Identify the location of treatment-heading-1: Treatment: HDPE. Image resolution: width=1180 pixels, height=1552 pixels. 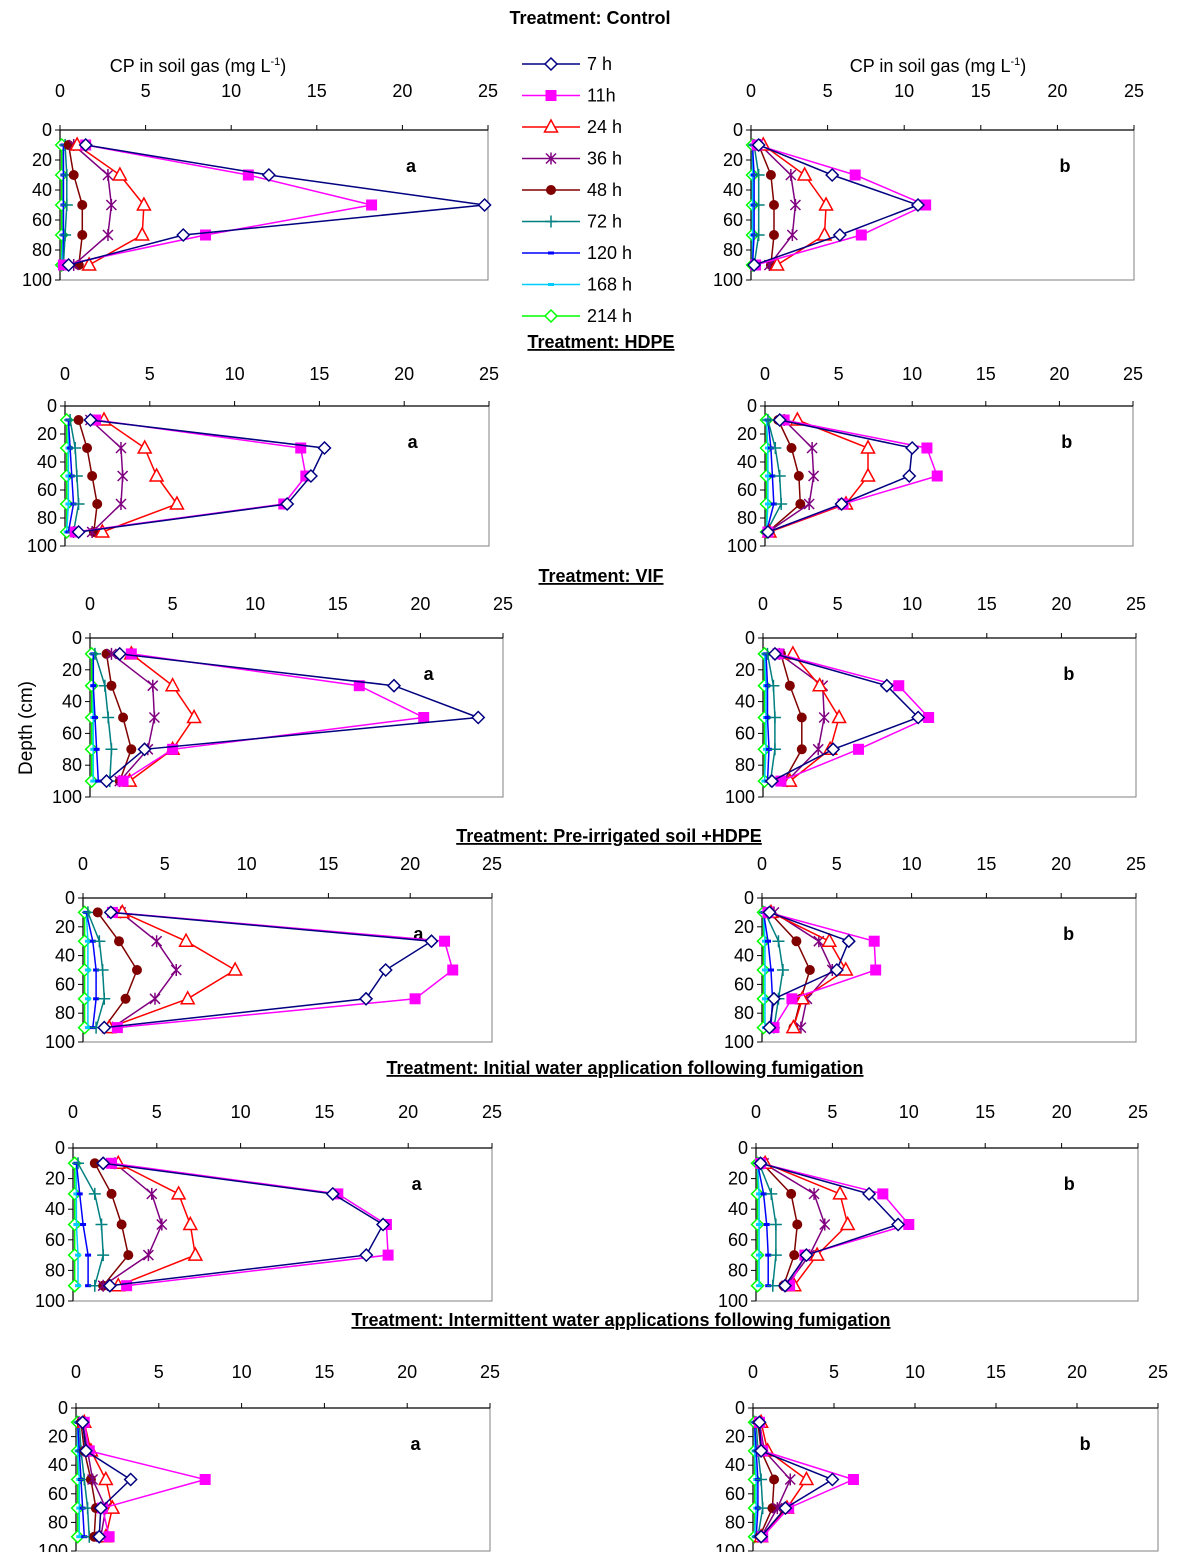
(600, 342).